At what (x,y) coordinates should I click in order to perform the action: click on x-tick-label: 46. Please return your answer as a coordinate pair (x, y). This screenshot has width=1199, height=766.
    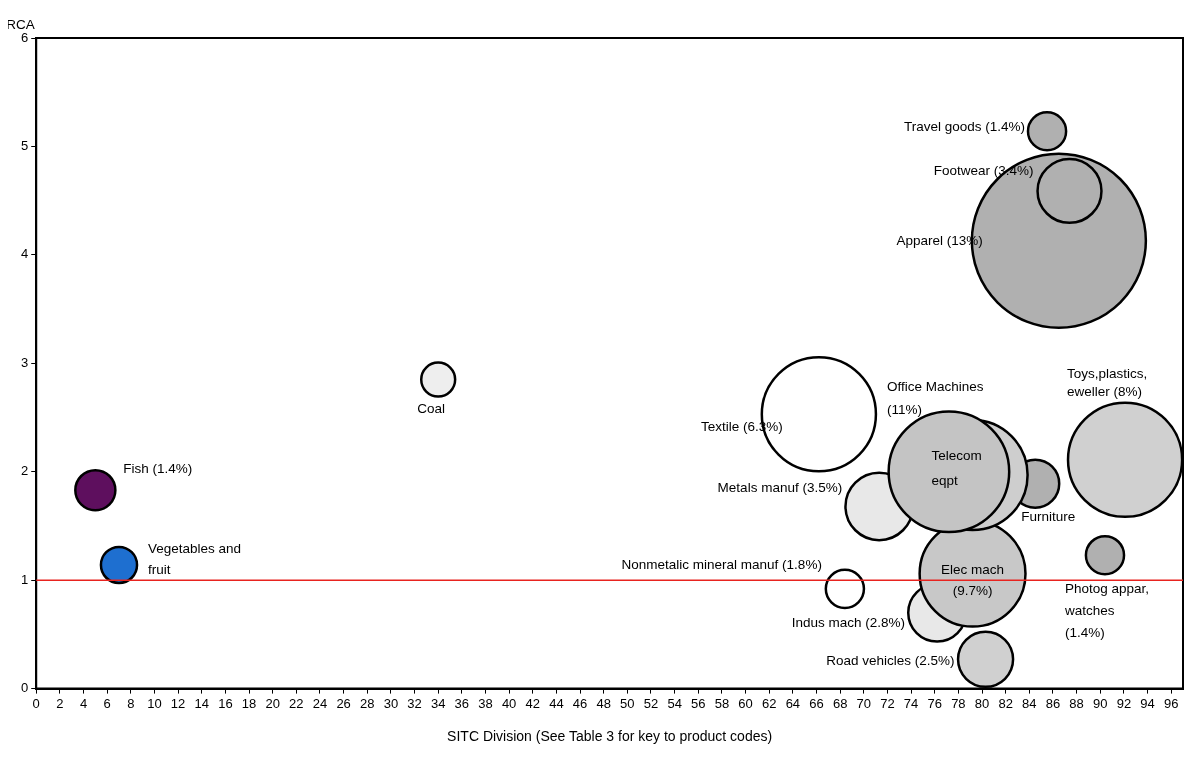
    Looking at the image, I should click on (580, 703).